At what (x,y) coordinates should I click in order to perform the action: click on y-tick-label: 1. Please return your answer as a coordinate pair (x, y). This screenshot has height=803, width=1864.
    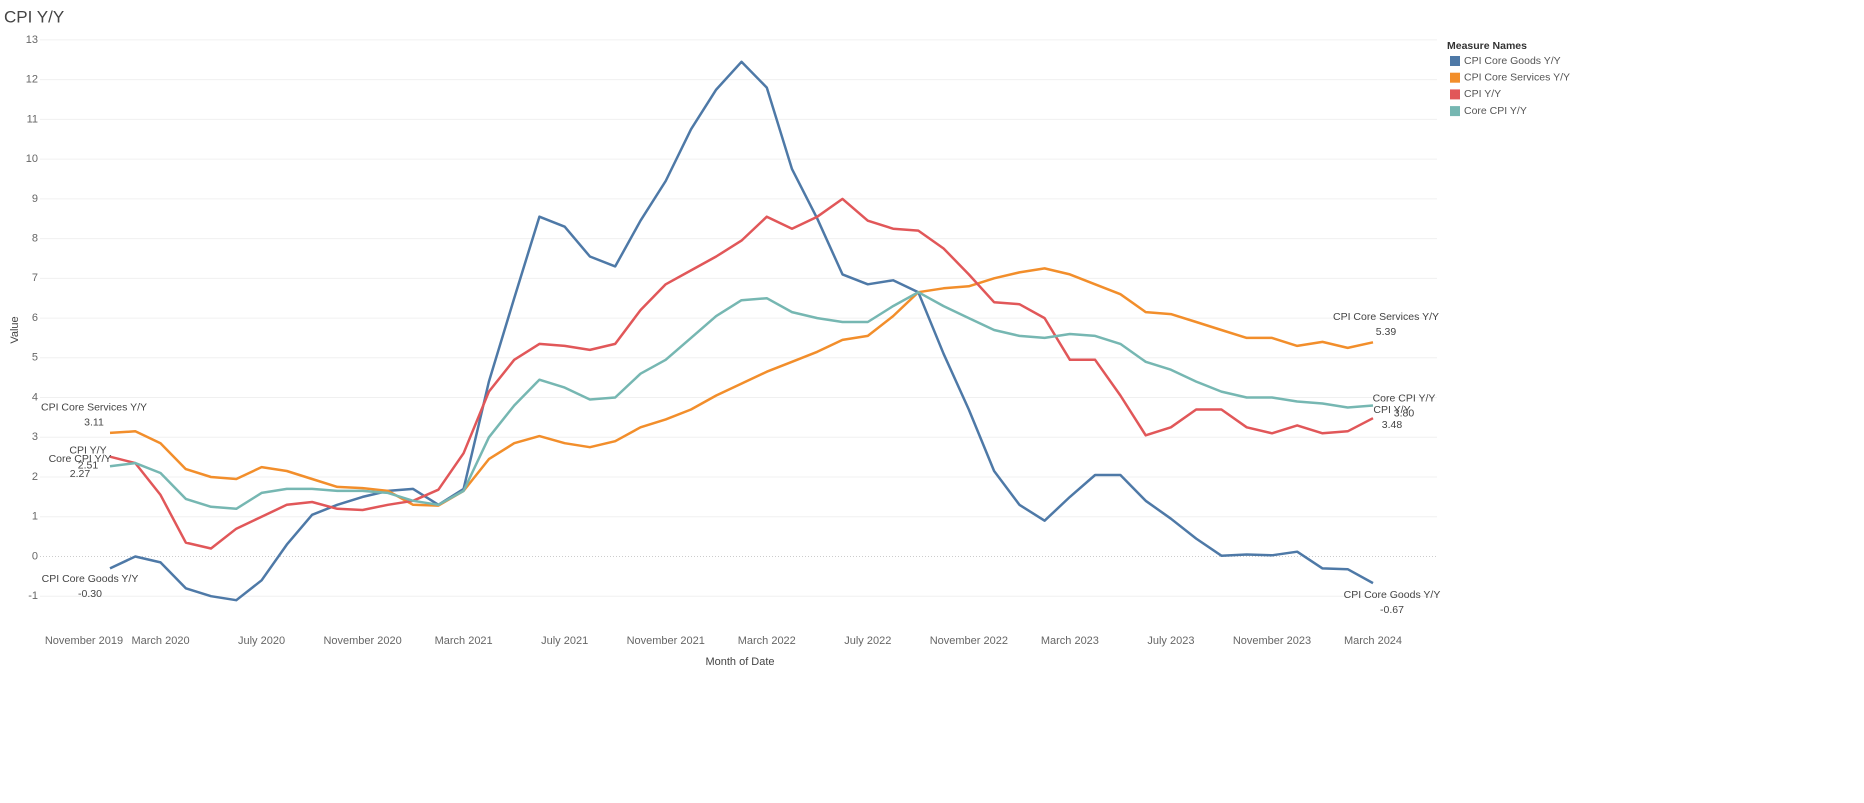
    Looking at the image, I should click on (35, 517).